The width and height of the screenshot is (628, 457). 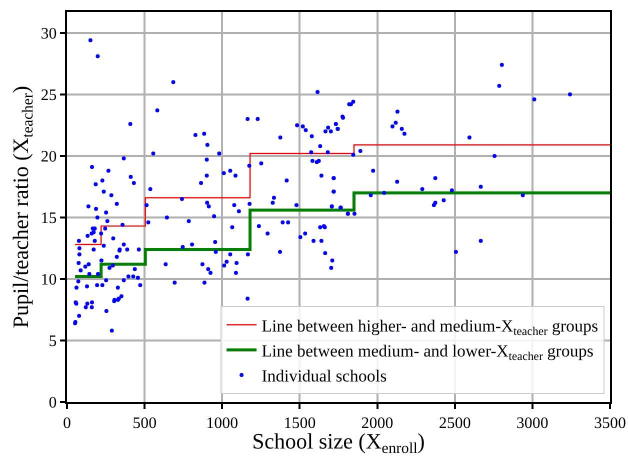 I want to click on y-tick-label: 5, so click(x=52, y=341).